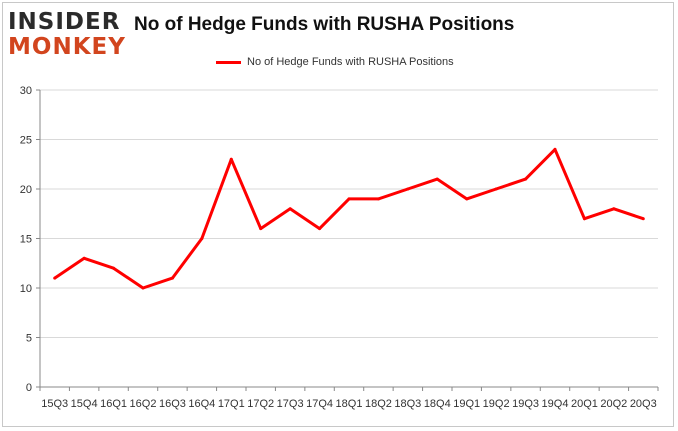  What do you see at coordinates (643, 404) in the screenshot?
I see `x-tick-label: 20Q3` at bounding box center [643, 404].